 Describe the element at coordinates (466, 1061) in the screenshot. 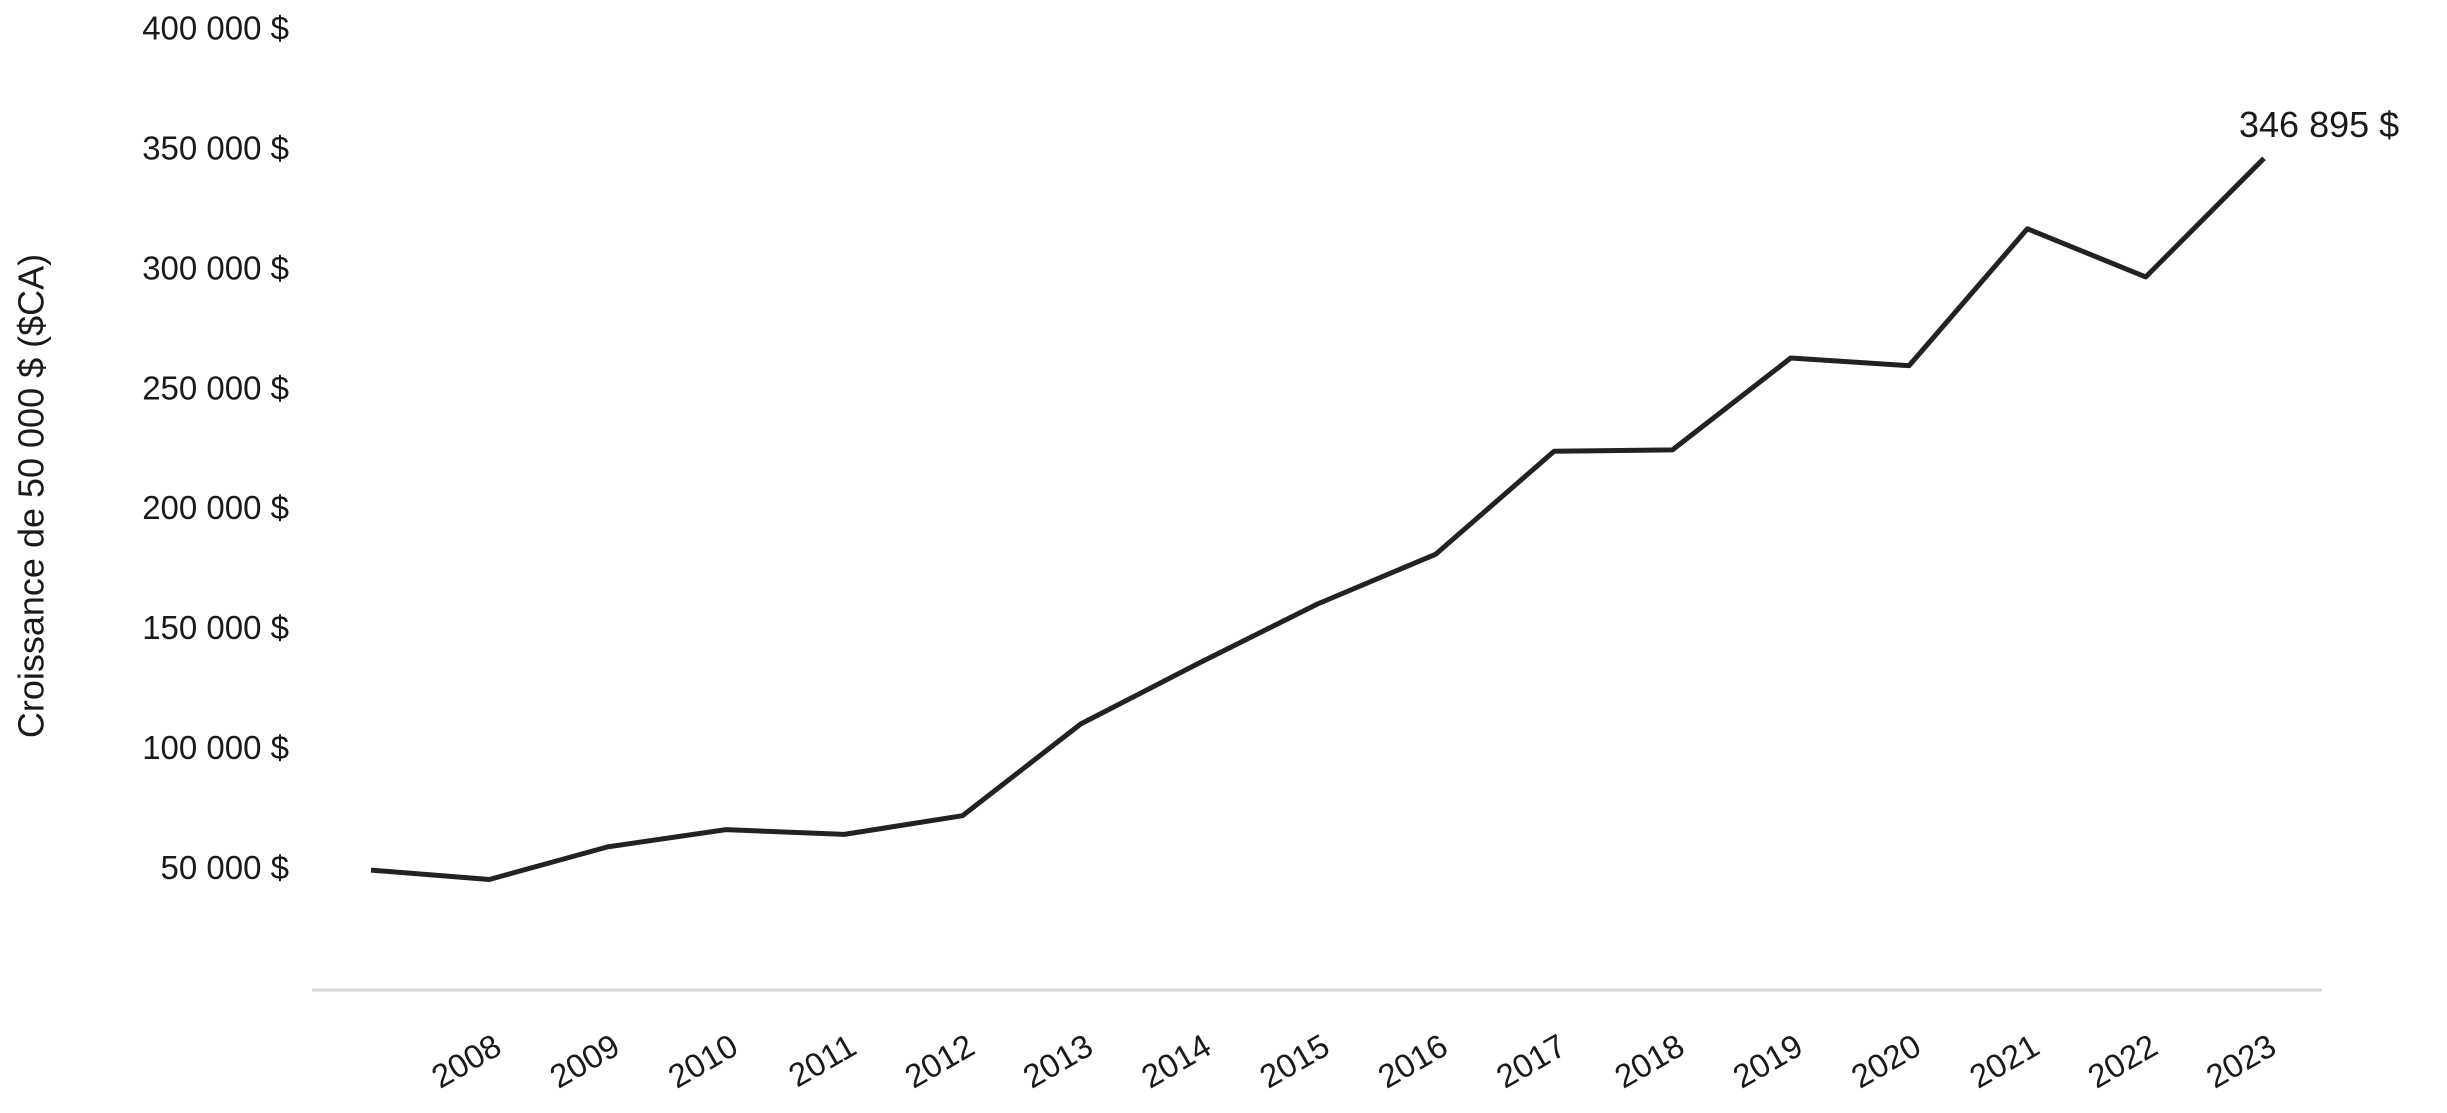

I see `x-tick-label: 2008` at that location.